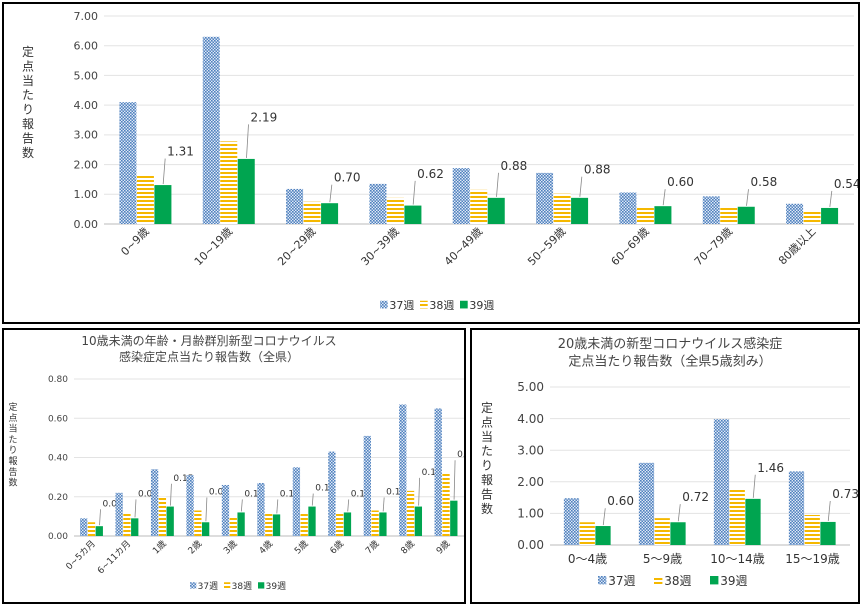 The image size is (862, 606). I want to click on data-label: 0.05, so click(113, 504).